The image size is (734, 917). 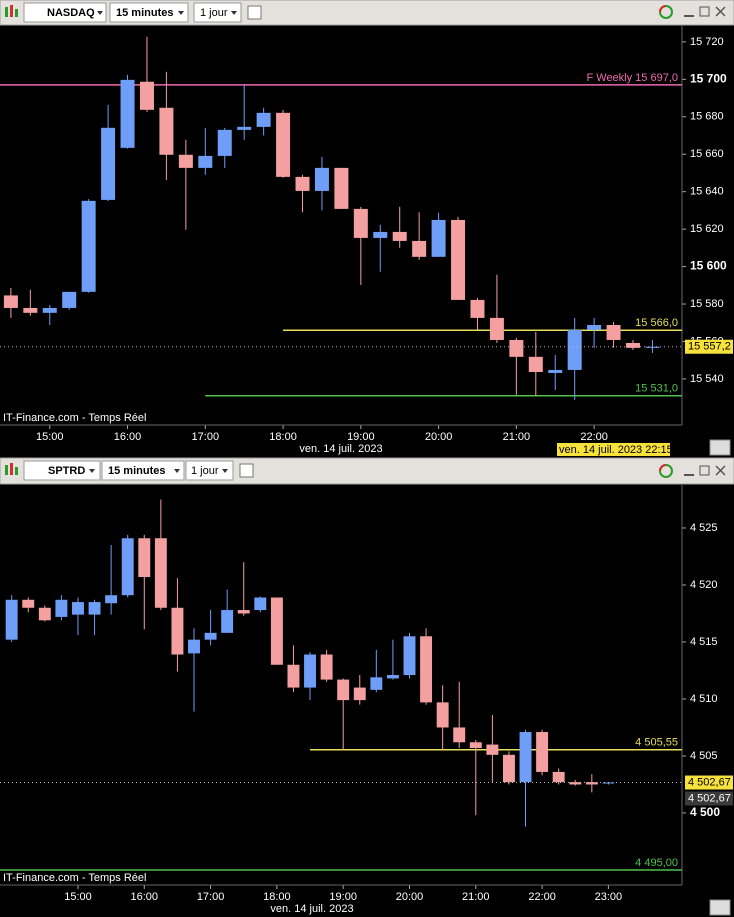 What do you see at coordinates (707, 304) in the screenshot?
I see `y-tick-label: 15 580` at bounding box center [707, 304].